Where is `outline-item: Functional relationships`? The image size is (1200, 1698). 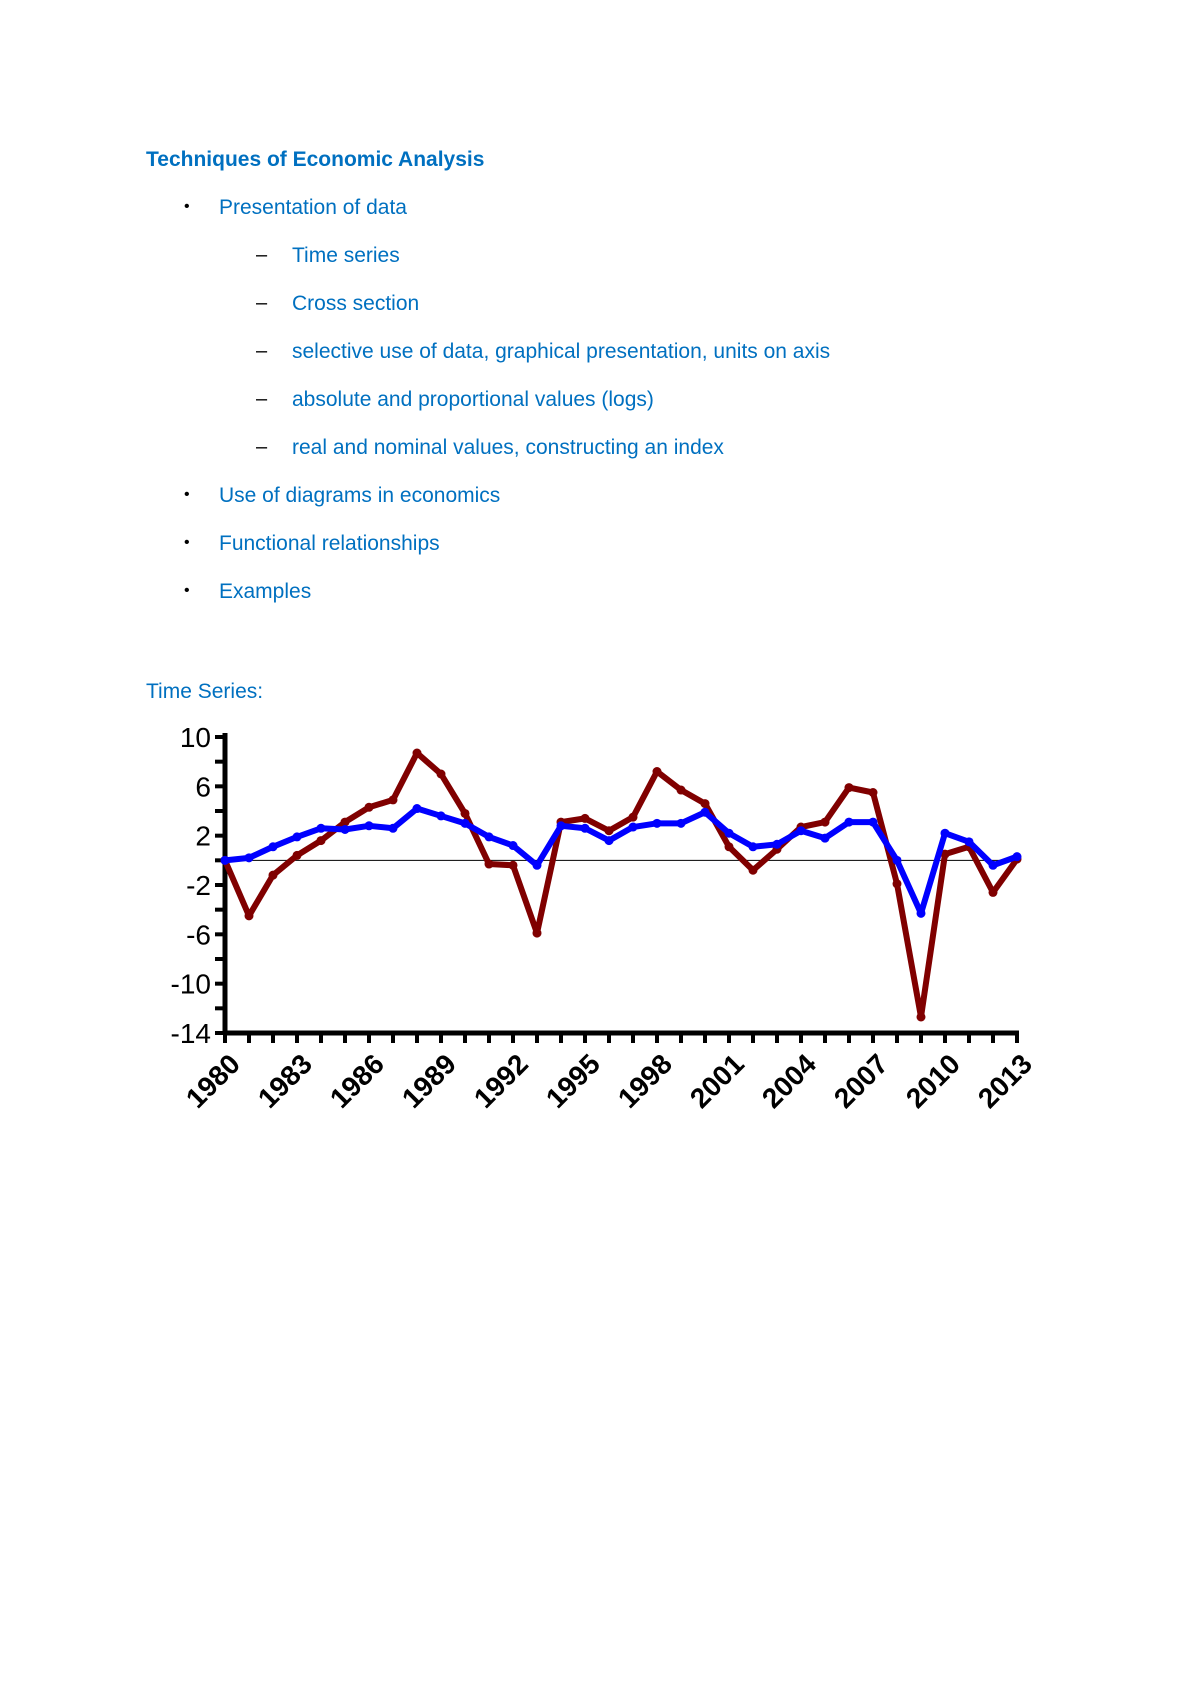 outline-item: Functional relationships is located at coordinates (329, 543).